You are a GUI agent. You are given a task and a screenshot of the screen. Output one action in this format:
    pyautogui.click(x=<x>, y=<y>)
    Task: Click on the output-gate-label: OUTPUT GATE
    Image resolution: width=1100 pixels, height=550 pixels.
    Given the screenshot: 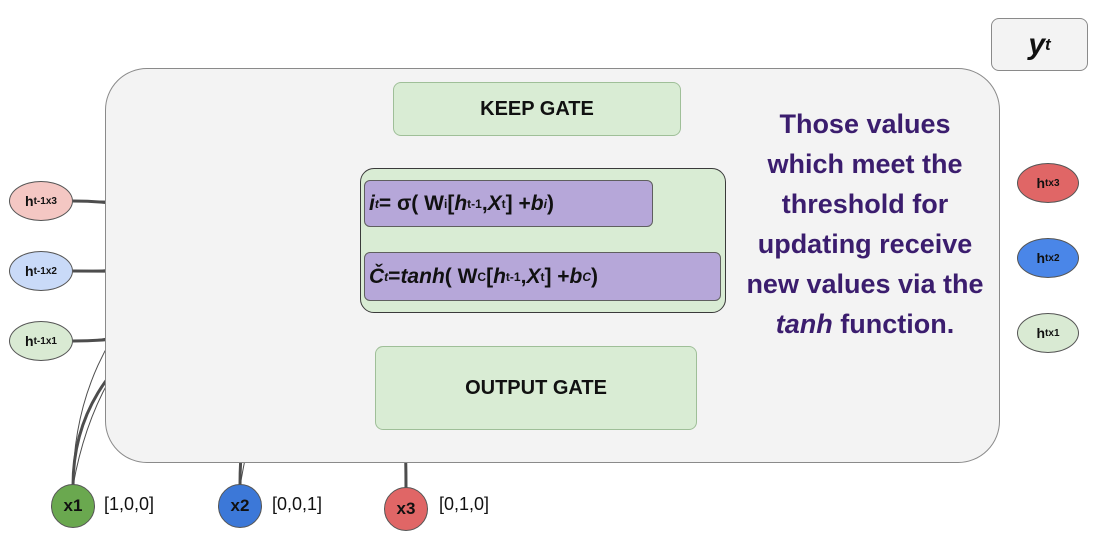 What is the action you would take?
    pyautogui.click(x=536, y=387)
    